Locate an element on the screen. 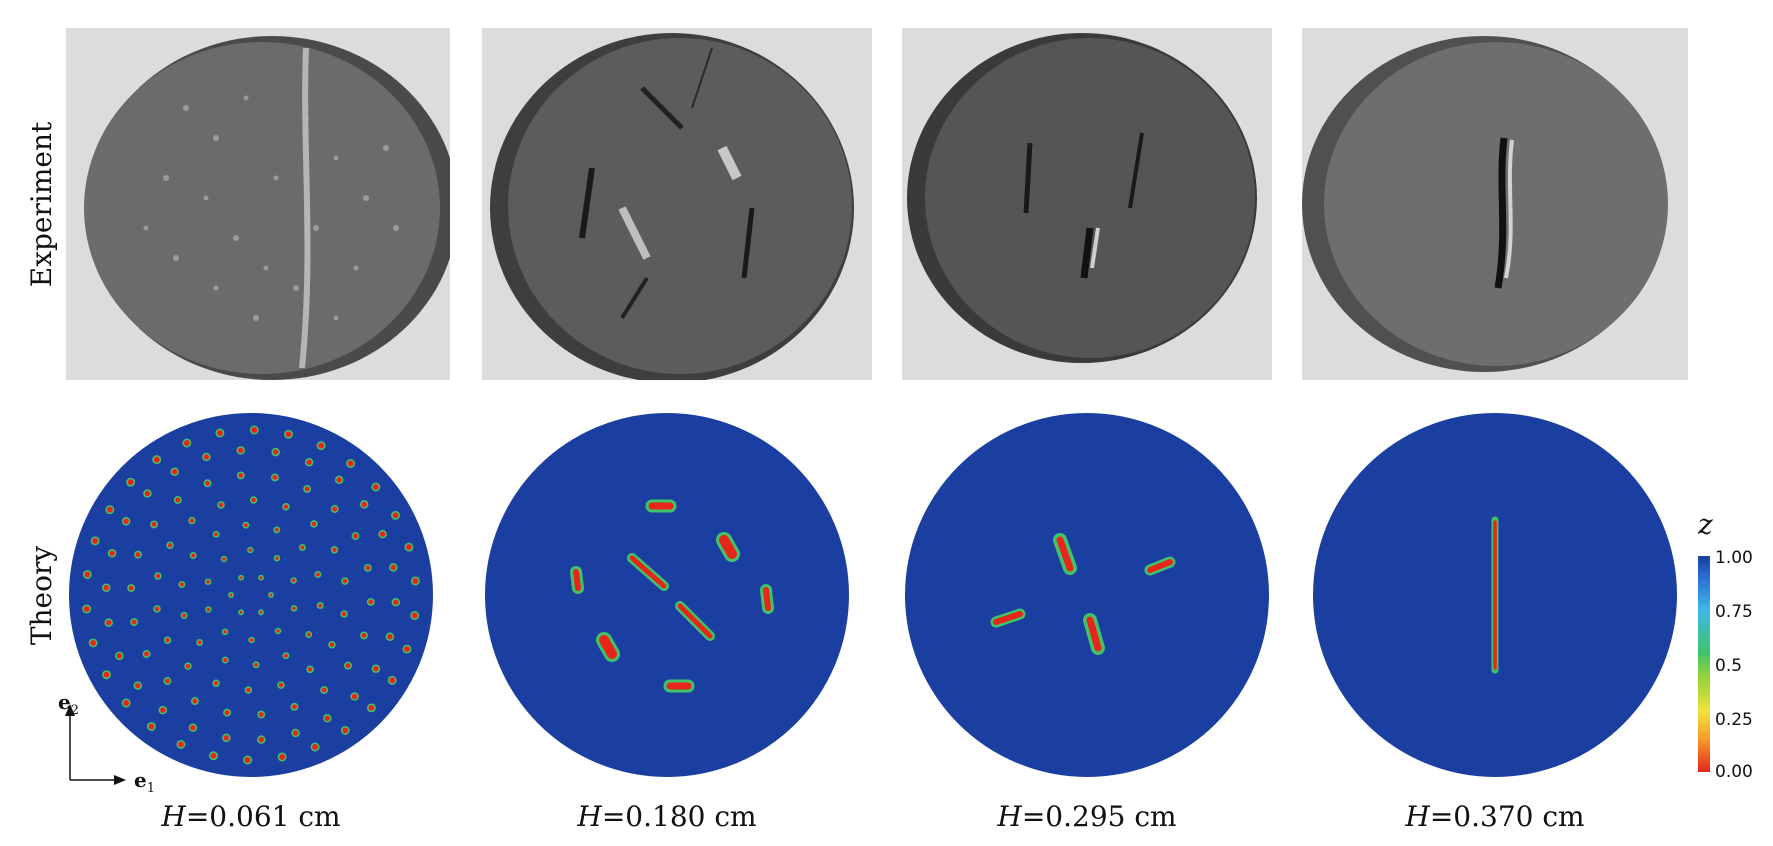 This screenshot has height=846, width=1773. row-label-experiment: Experiment is located at coordinates (42, 204).